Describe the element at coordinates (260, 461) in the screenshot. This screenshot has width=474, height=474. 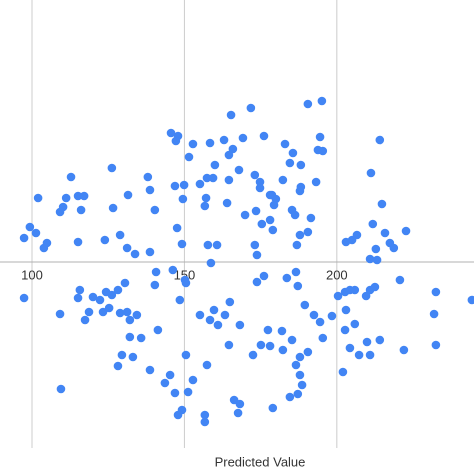
I see `x-axis-label: Predicted Value` at that location.